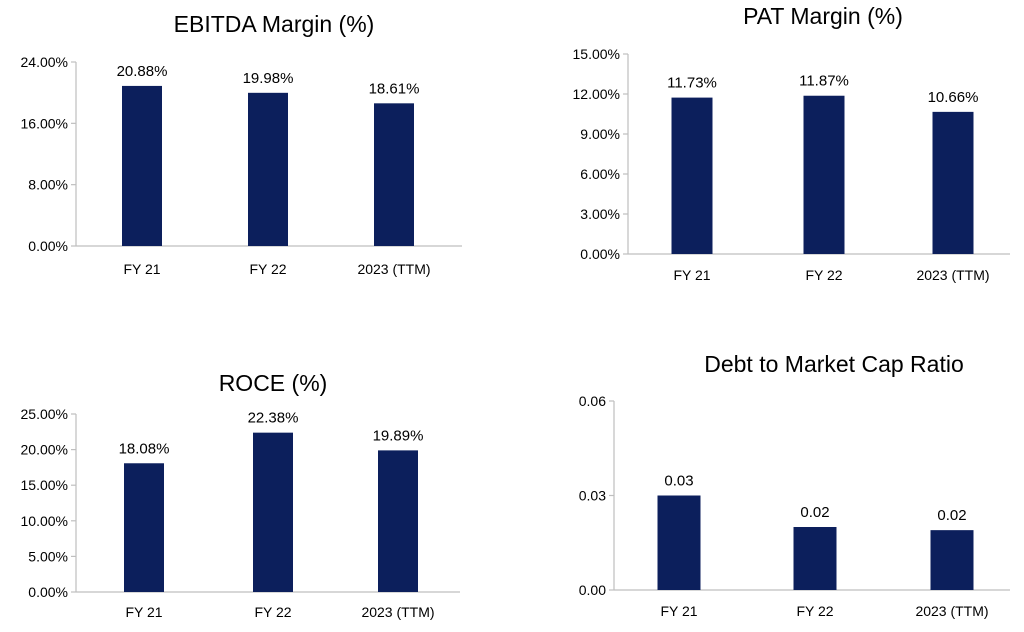  Describe the element at coordinates (692, 83) in the screenshot. I see `data-label: 11.73%` at that location.